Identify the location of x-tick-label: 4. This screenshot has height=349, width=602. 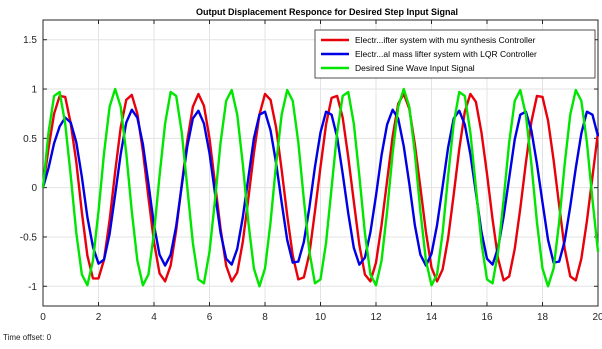
(154, 317).